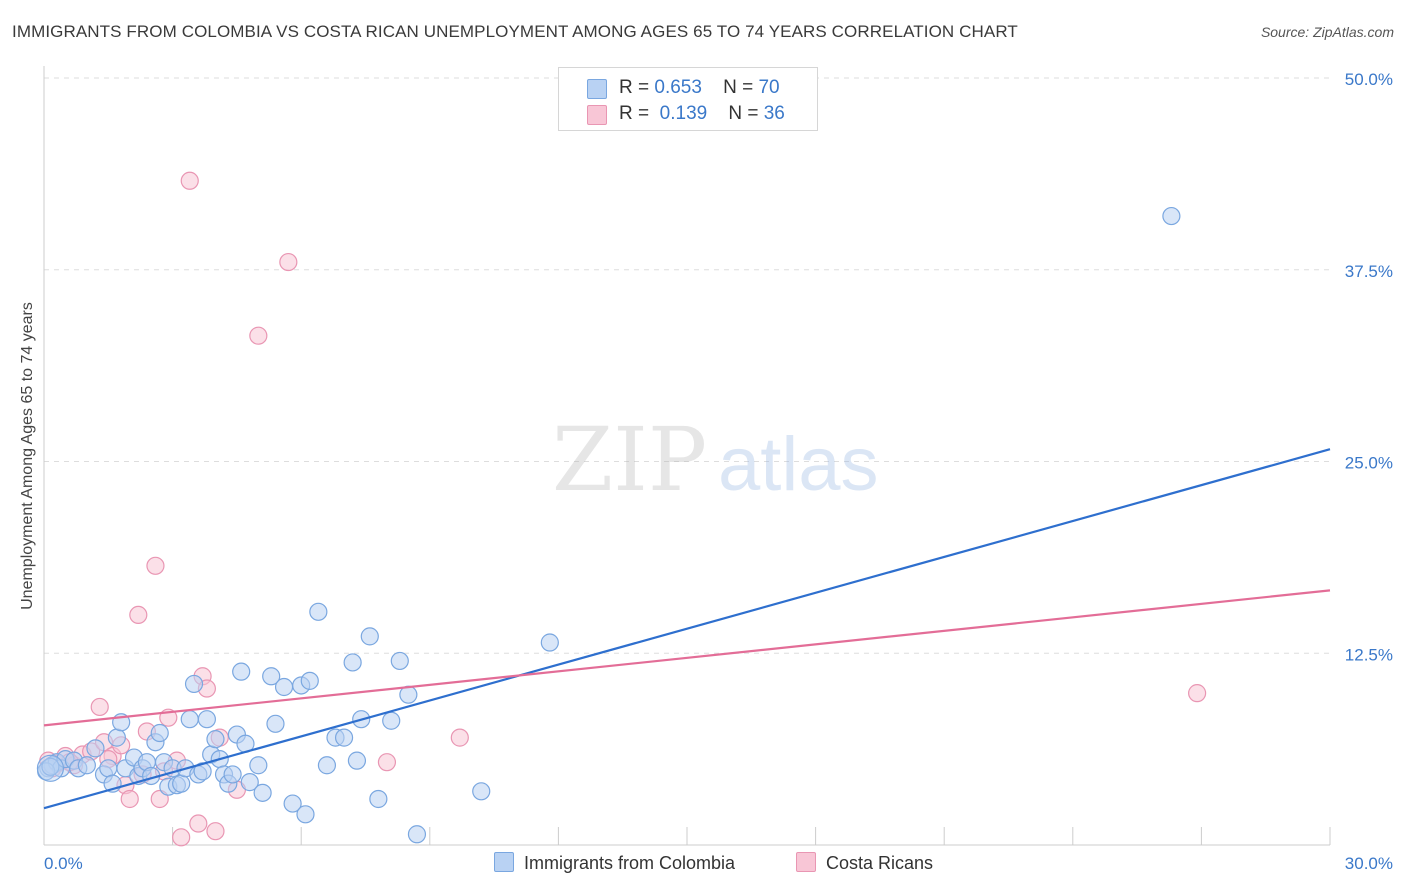 The image size is (1406, 892). I want to click on x-tick-label: 0.0%, so click(63, 863).